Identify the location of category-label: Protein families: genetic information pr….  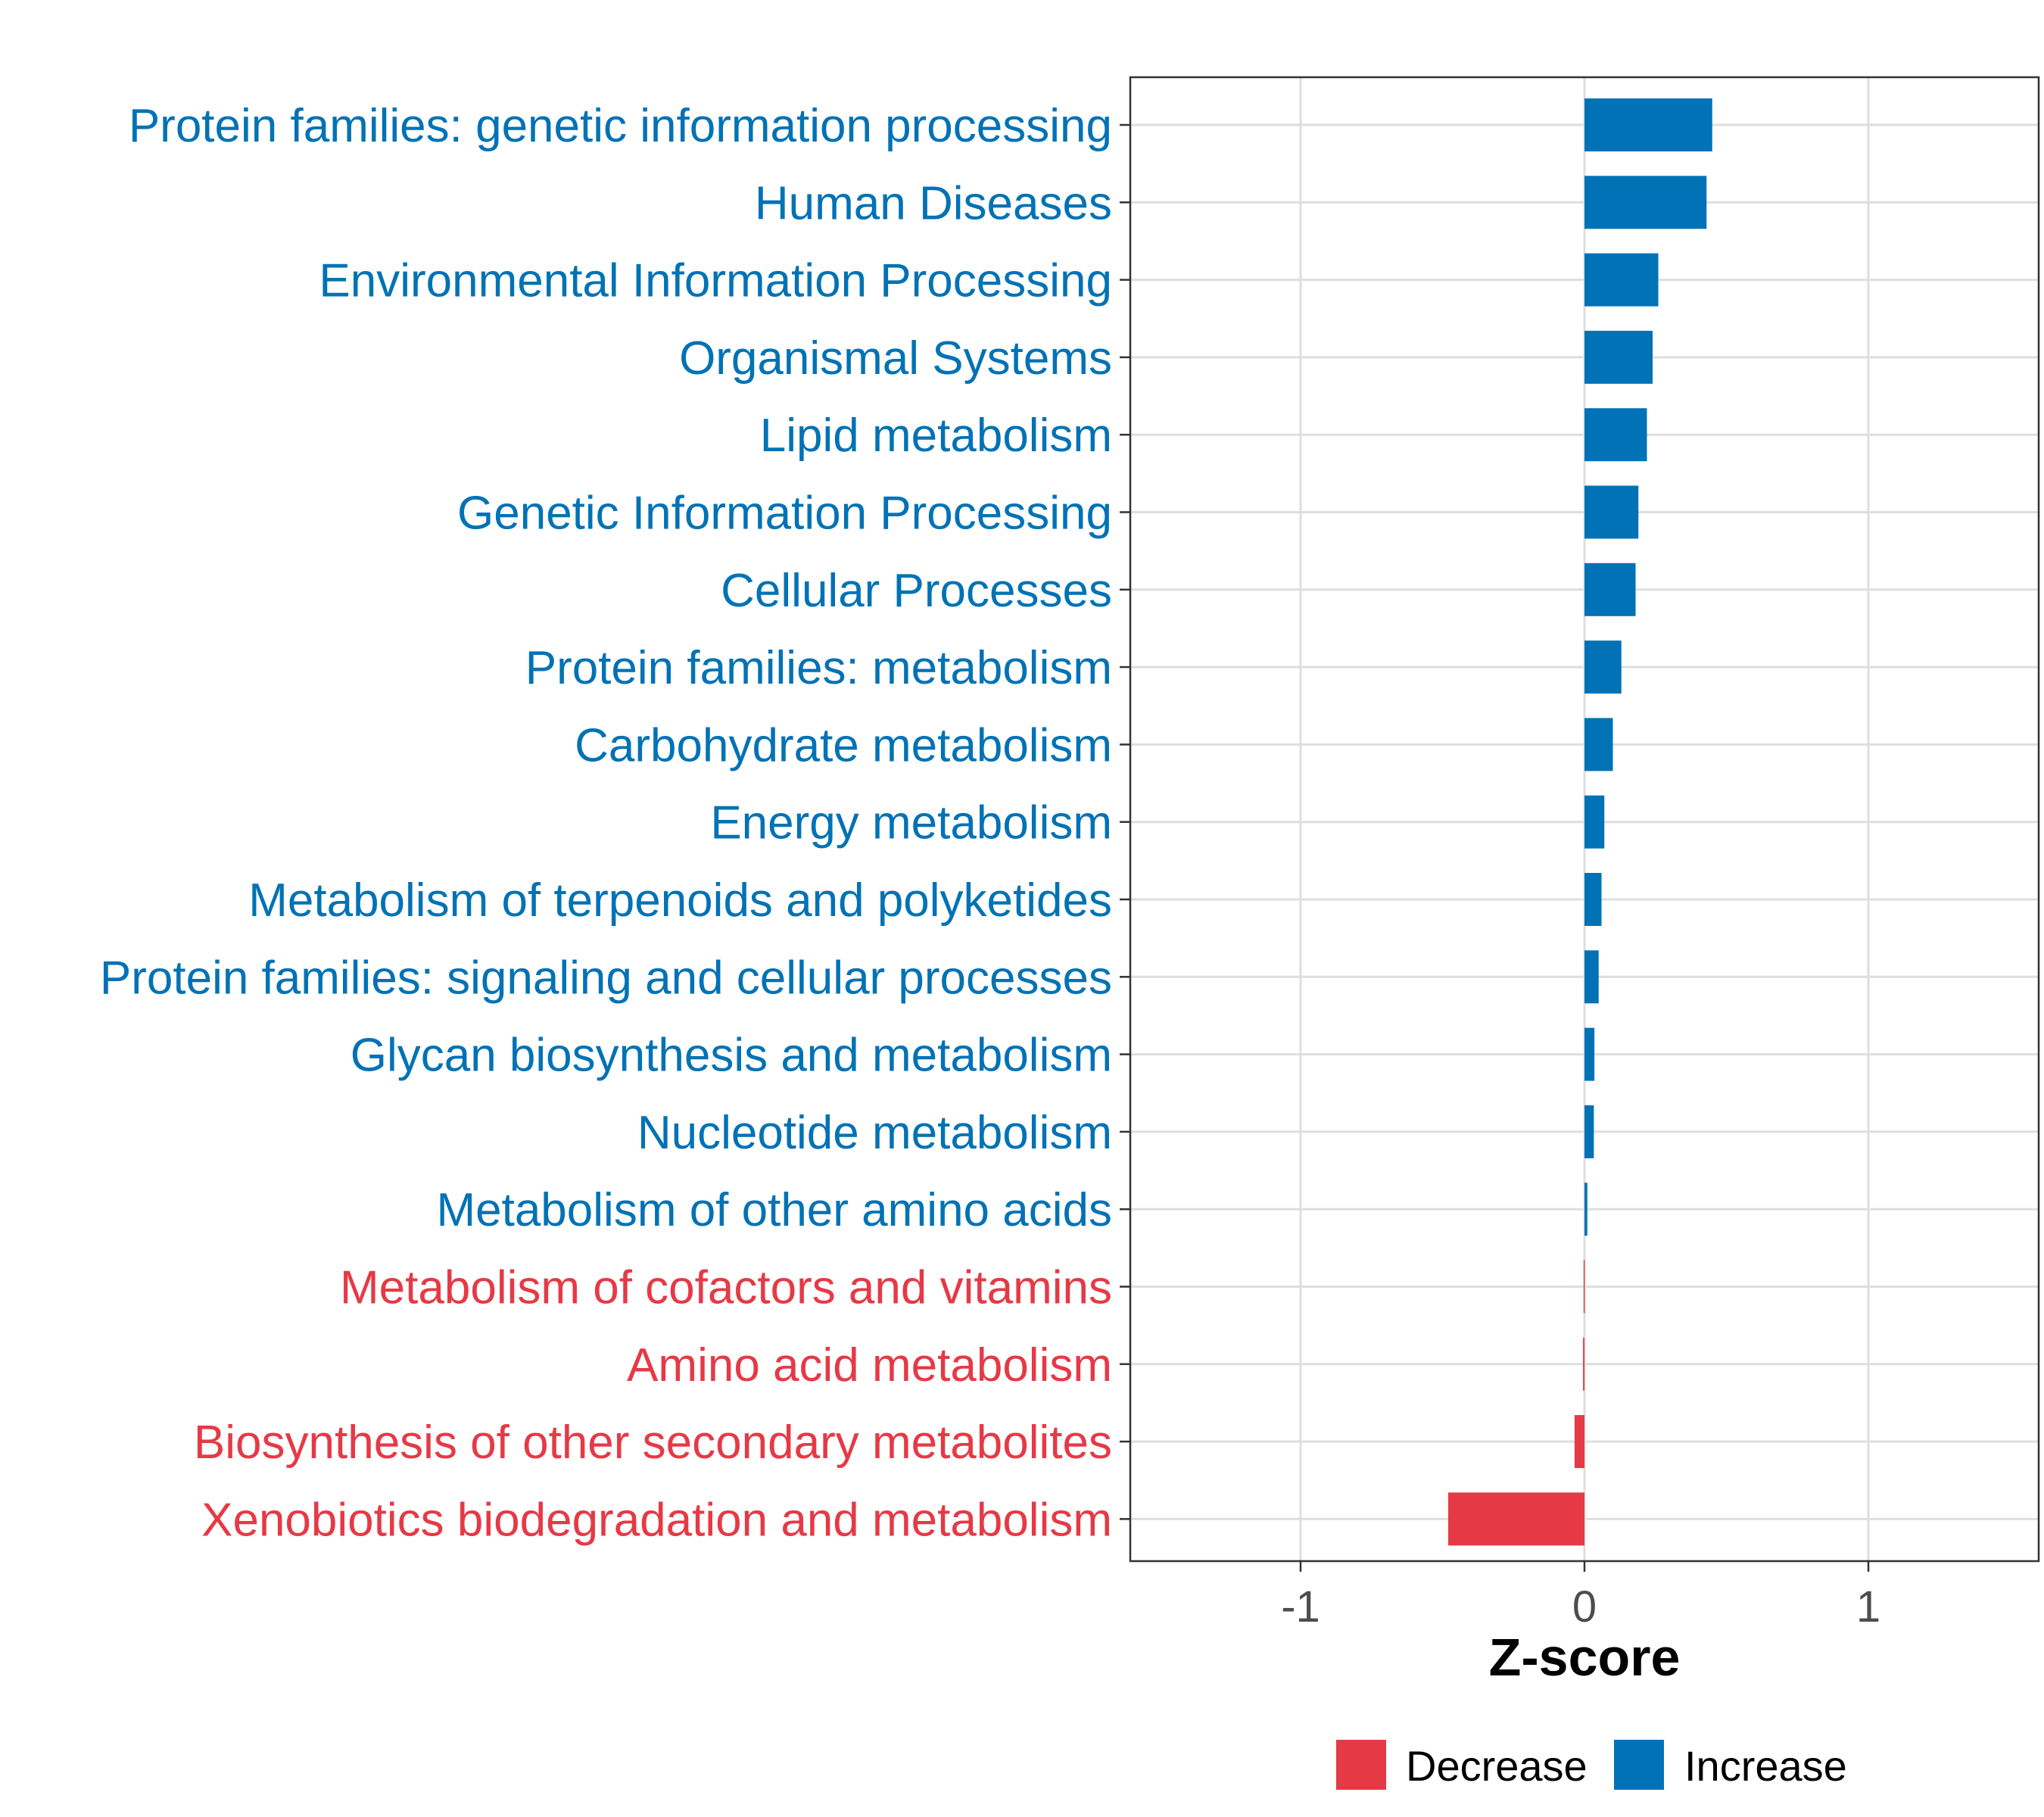
(620, 126).